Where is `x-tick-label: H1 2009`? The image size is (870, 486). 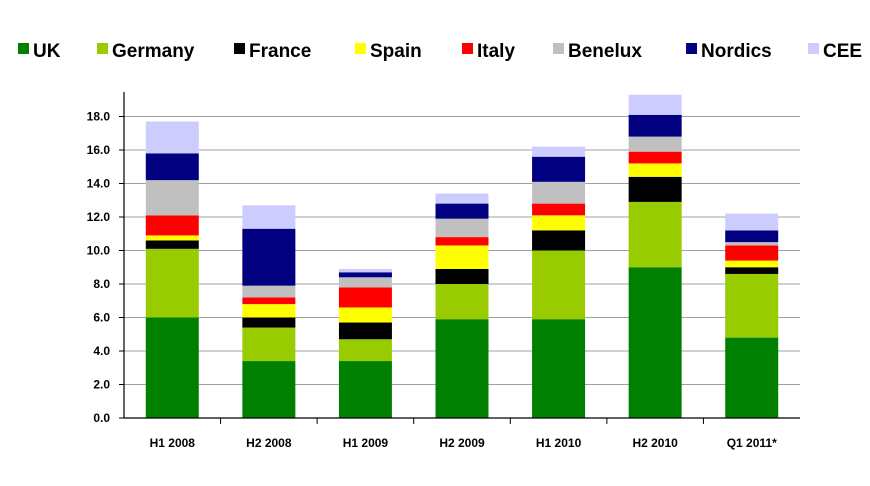
x-tick-label: H1 2009 is located at coordinates (366, 443).